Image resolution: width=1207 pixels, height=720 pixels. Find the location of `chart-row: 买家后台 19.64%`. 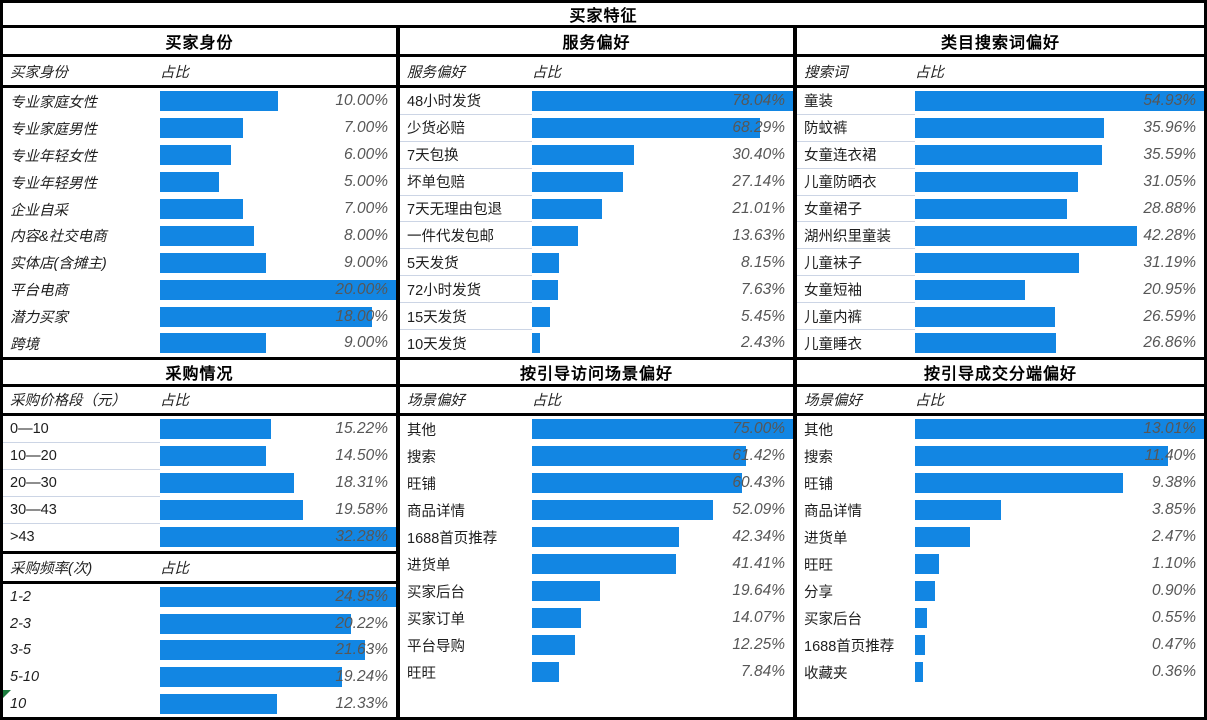

chart-row: 买家后台 19.64% is located at coordinates (596, 591).